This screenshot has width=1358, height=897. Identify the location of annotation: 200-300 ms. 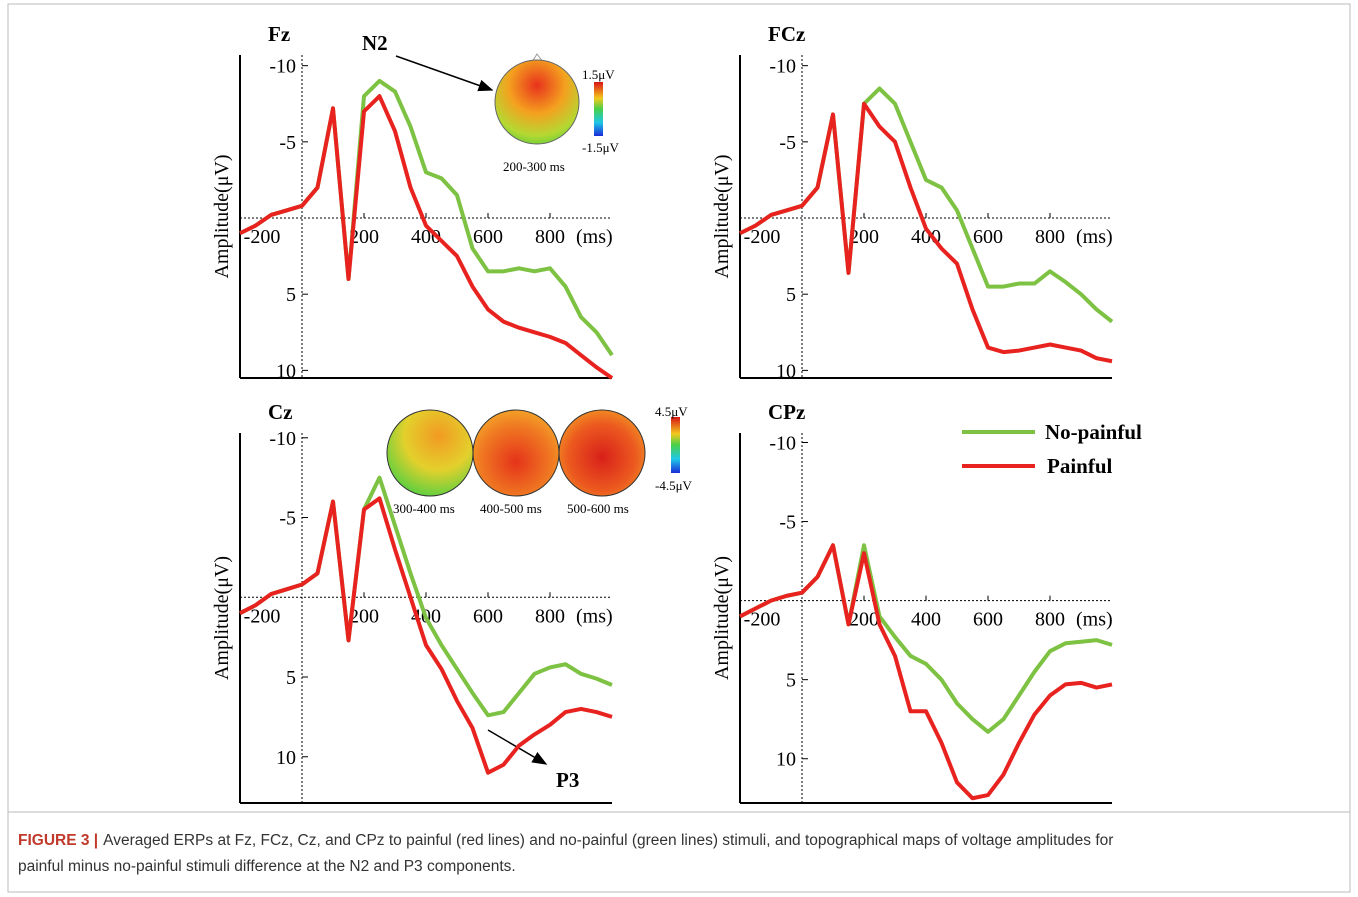
(534, 166).